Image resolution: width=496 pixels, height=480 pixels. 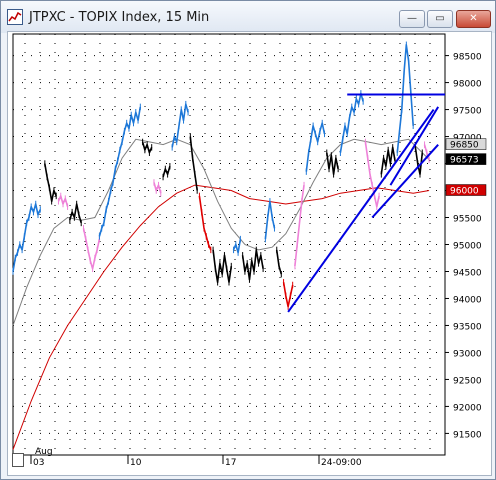 What do you see at coordinates (473, 19) in the screenshot?
I see `close-button: ✕` at bounding box center [473, 19].